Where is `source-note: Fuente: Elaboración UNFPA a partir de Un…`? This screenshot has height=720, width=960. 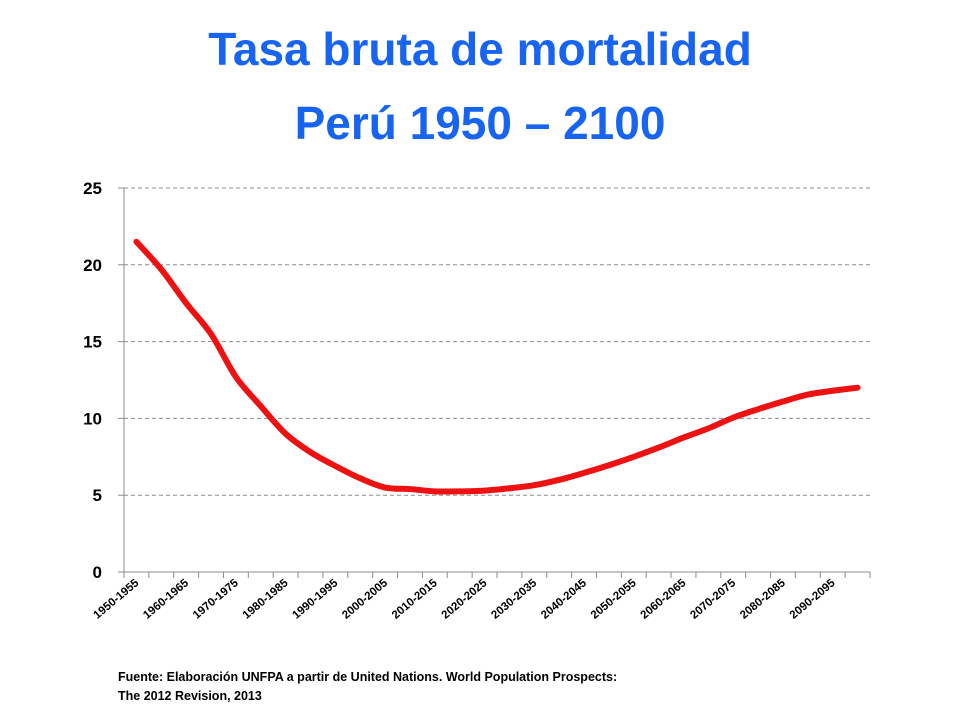
source-note: Fuente: Elaboración UNFPA a partir de Un… is located at coordinates (367, 687).